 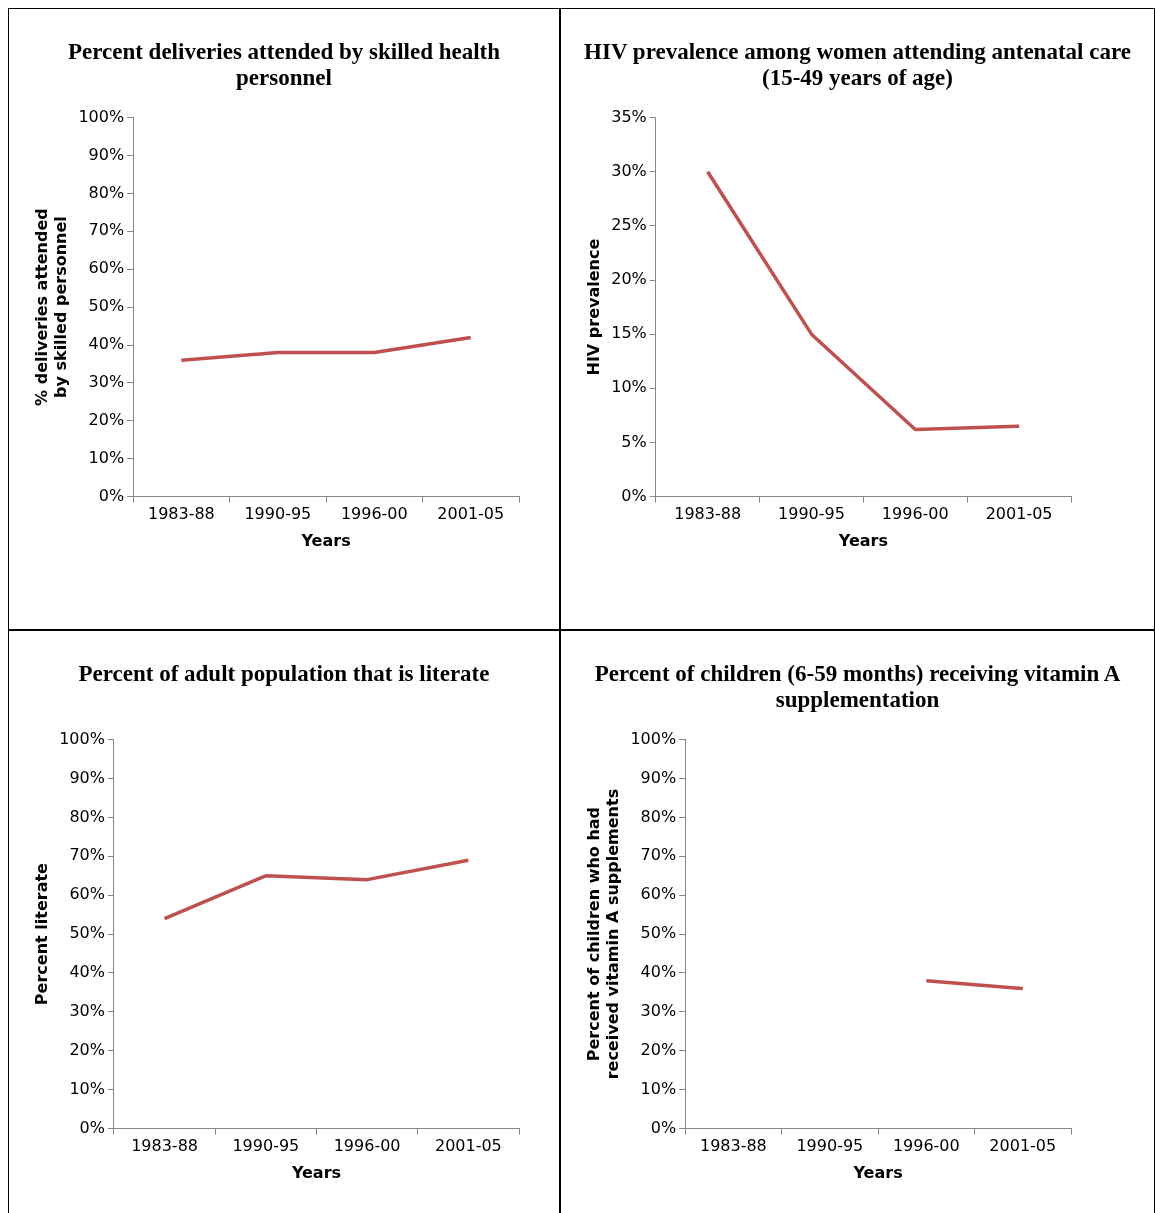 I want to click on y-tick-label: 15%, so click(x=629, y=333).